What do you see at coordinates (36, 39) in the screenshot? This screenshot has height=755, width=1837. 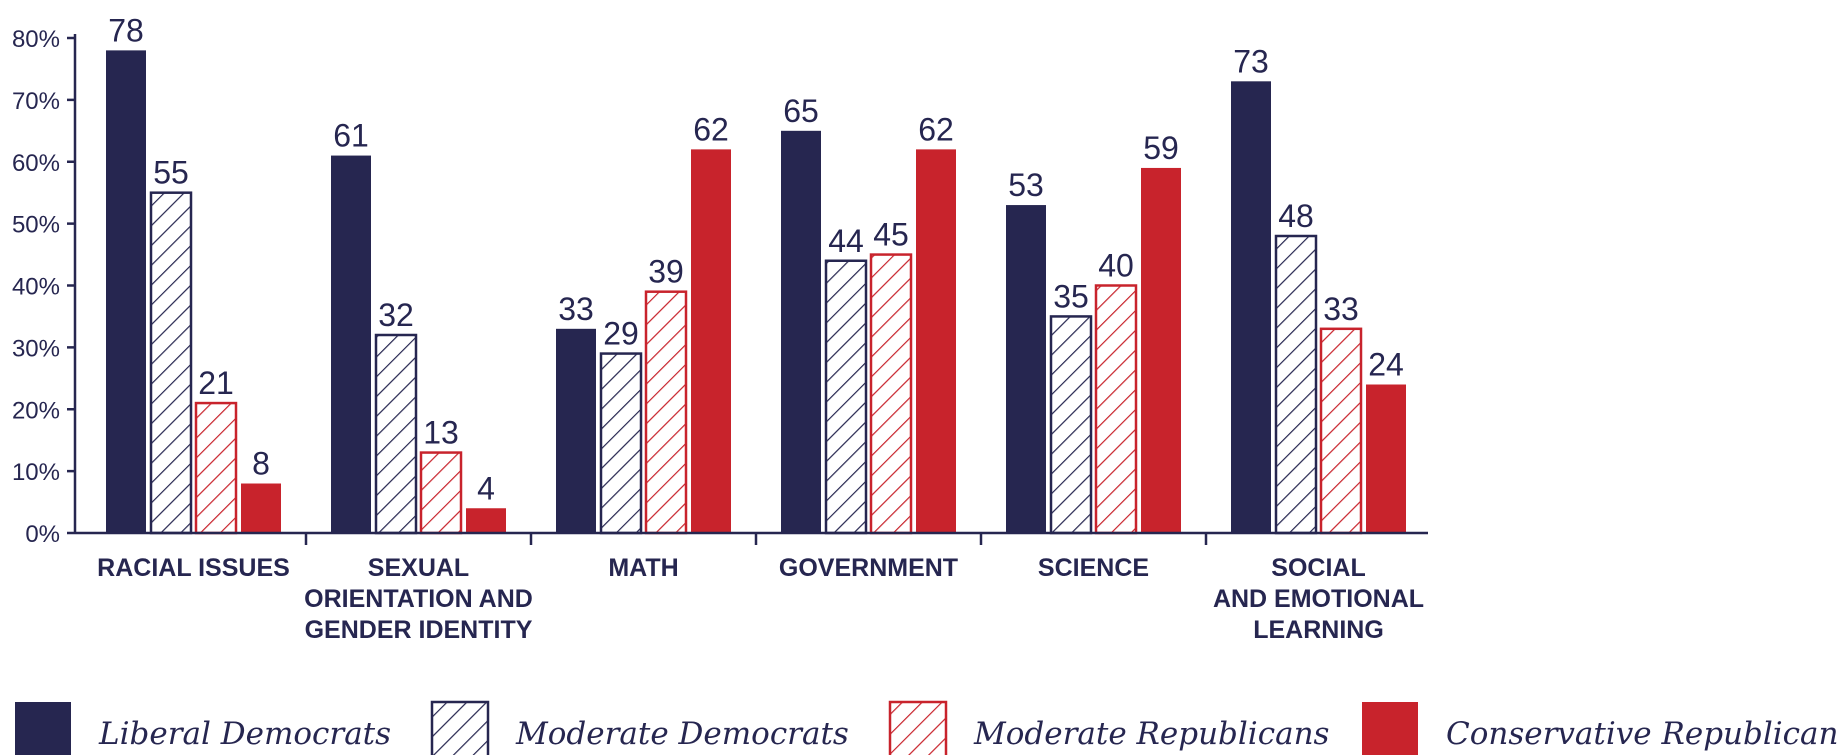 I see `y-tick-label: 80%` at bounding box center [36, 39].